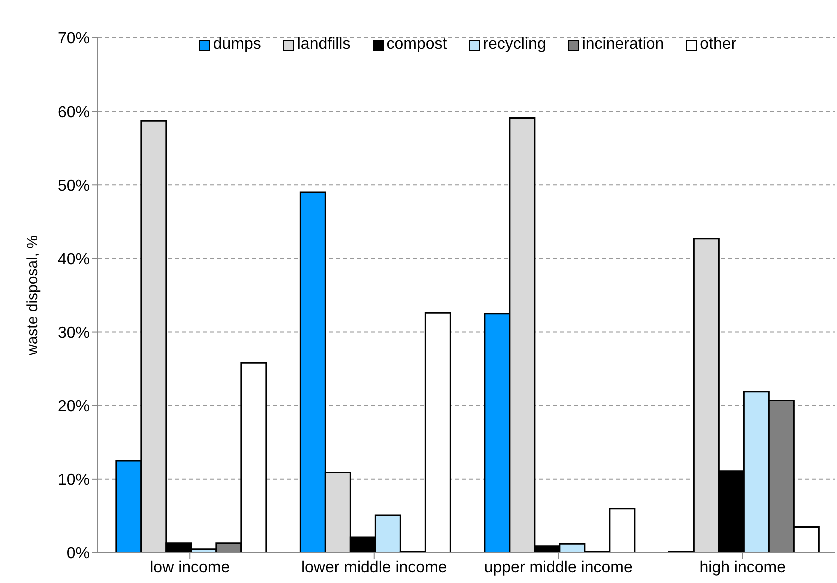 The width and height of the screenshot is (837, 583). Describe the element at coordinates (237, 45) in the screenshot. I see `legend-label: dumps` at that location.